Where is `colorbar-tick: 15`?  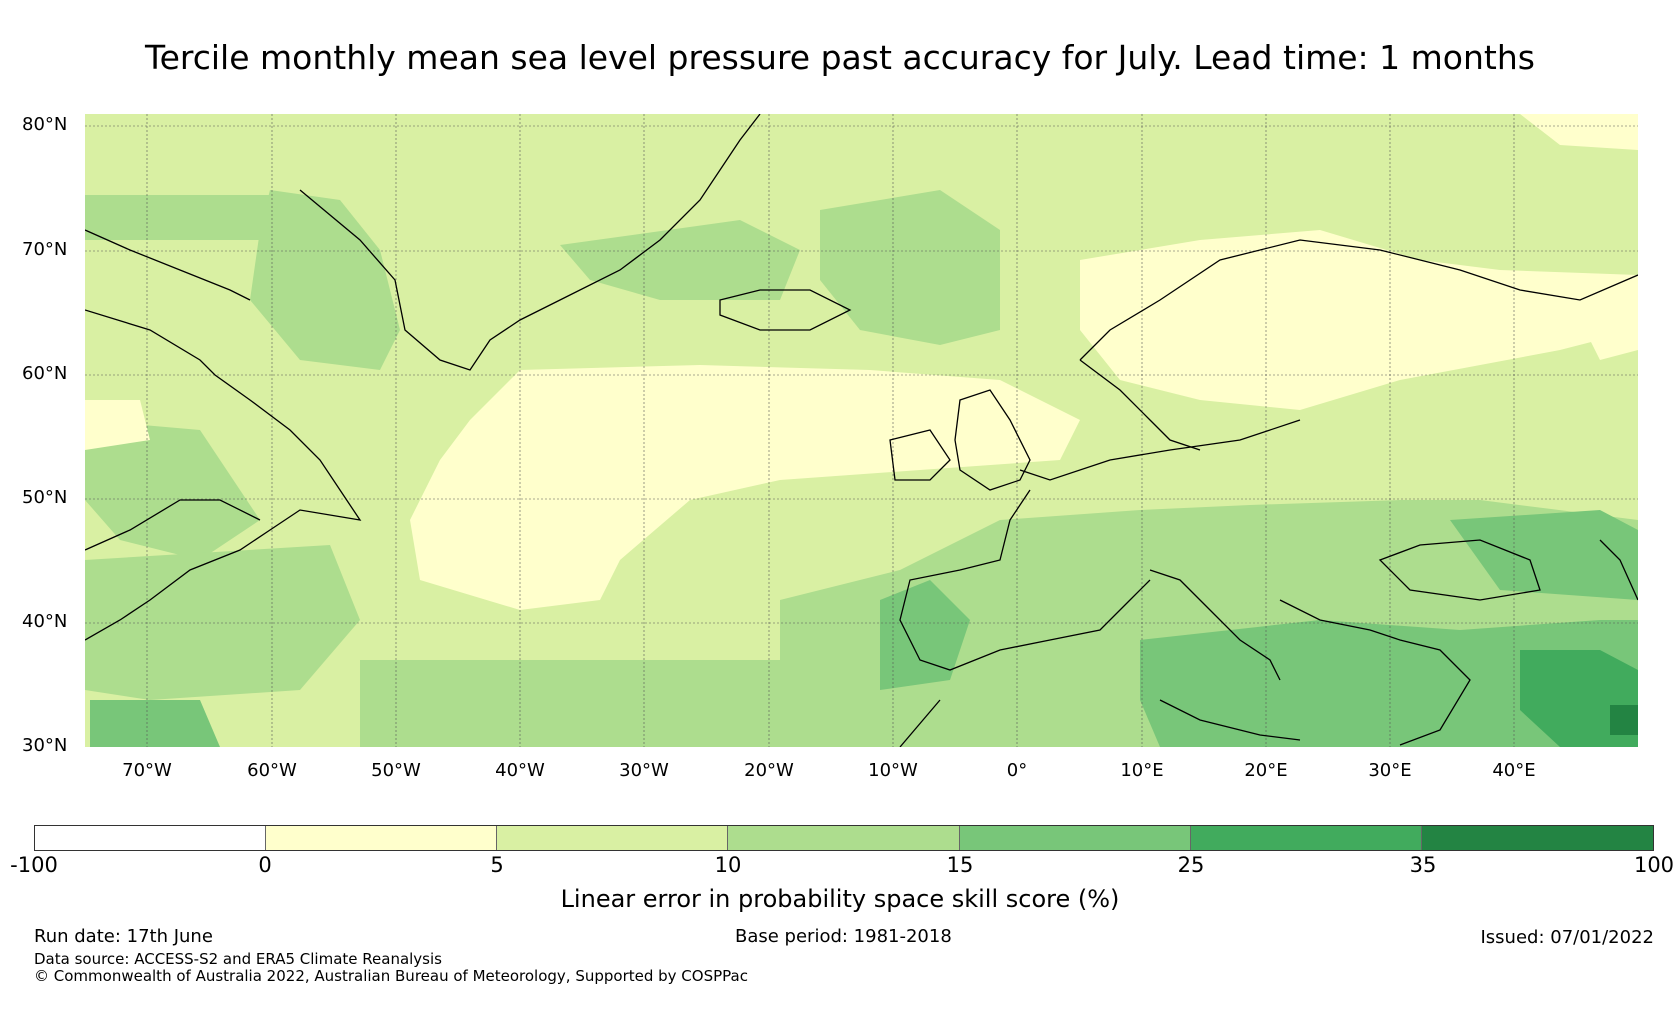
colorbar-tick: 15 is located at coordinates (960, 865).